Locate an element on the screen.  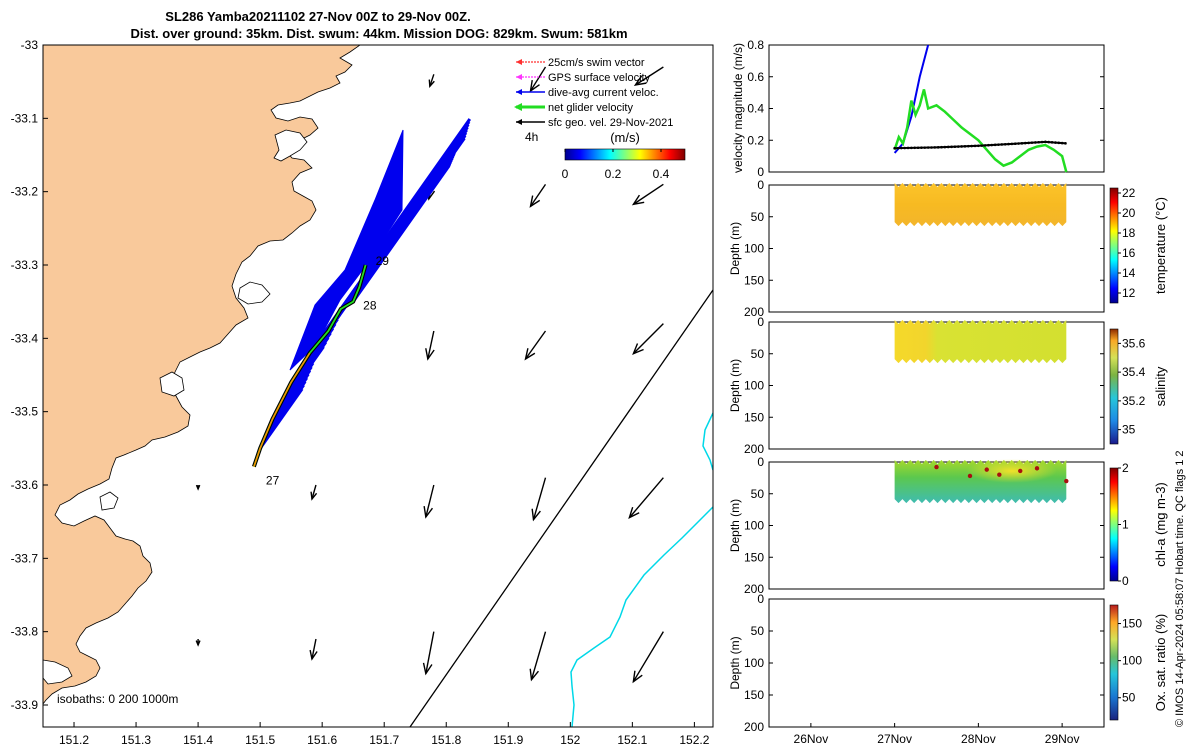
salinity-y-label: Depth (m) is located at coordinates (735, 385).